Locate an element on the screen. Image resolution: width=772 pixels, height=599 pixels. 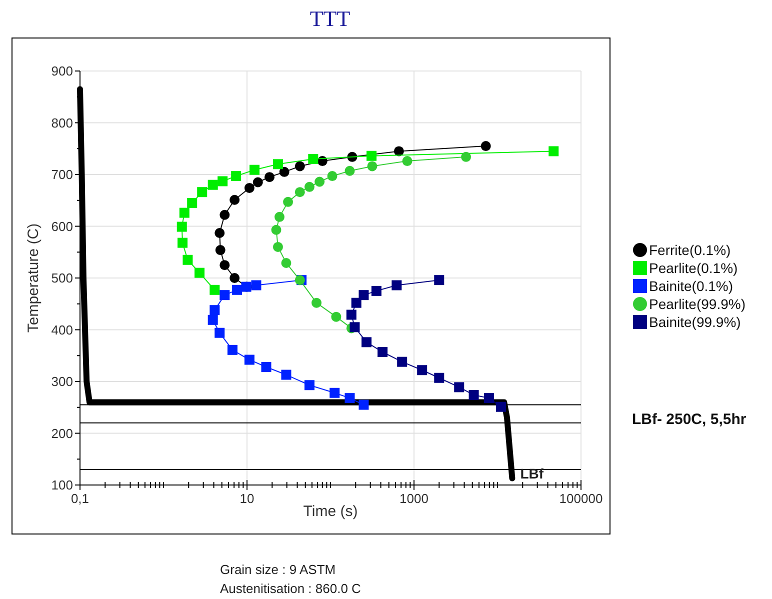
annotation: LBf is located at coordinates (532, 473).